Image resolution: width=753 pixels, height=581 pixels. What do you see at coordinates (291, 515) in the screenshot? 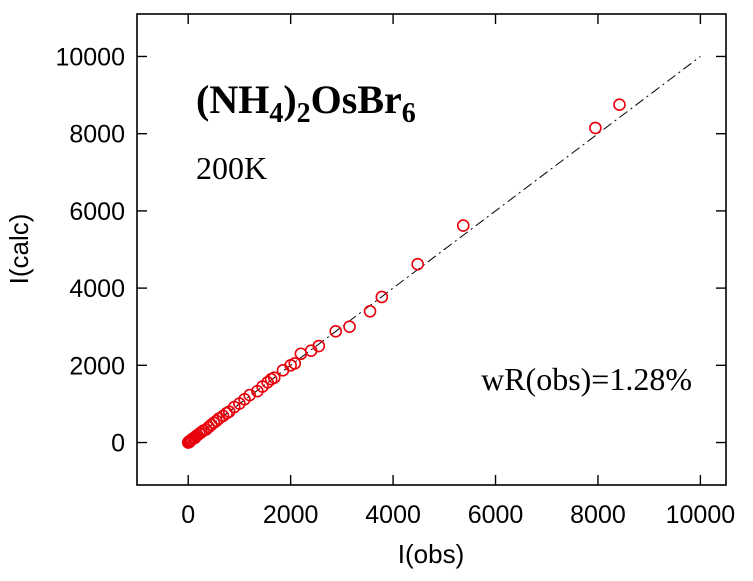
I see `x-tick-label: 2000` at bounding box center [291, 515].